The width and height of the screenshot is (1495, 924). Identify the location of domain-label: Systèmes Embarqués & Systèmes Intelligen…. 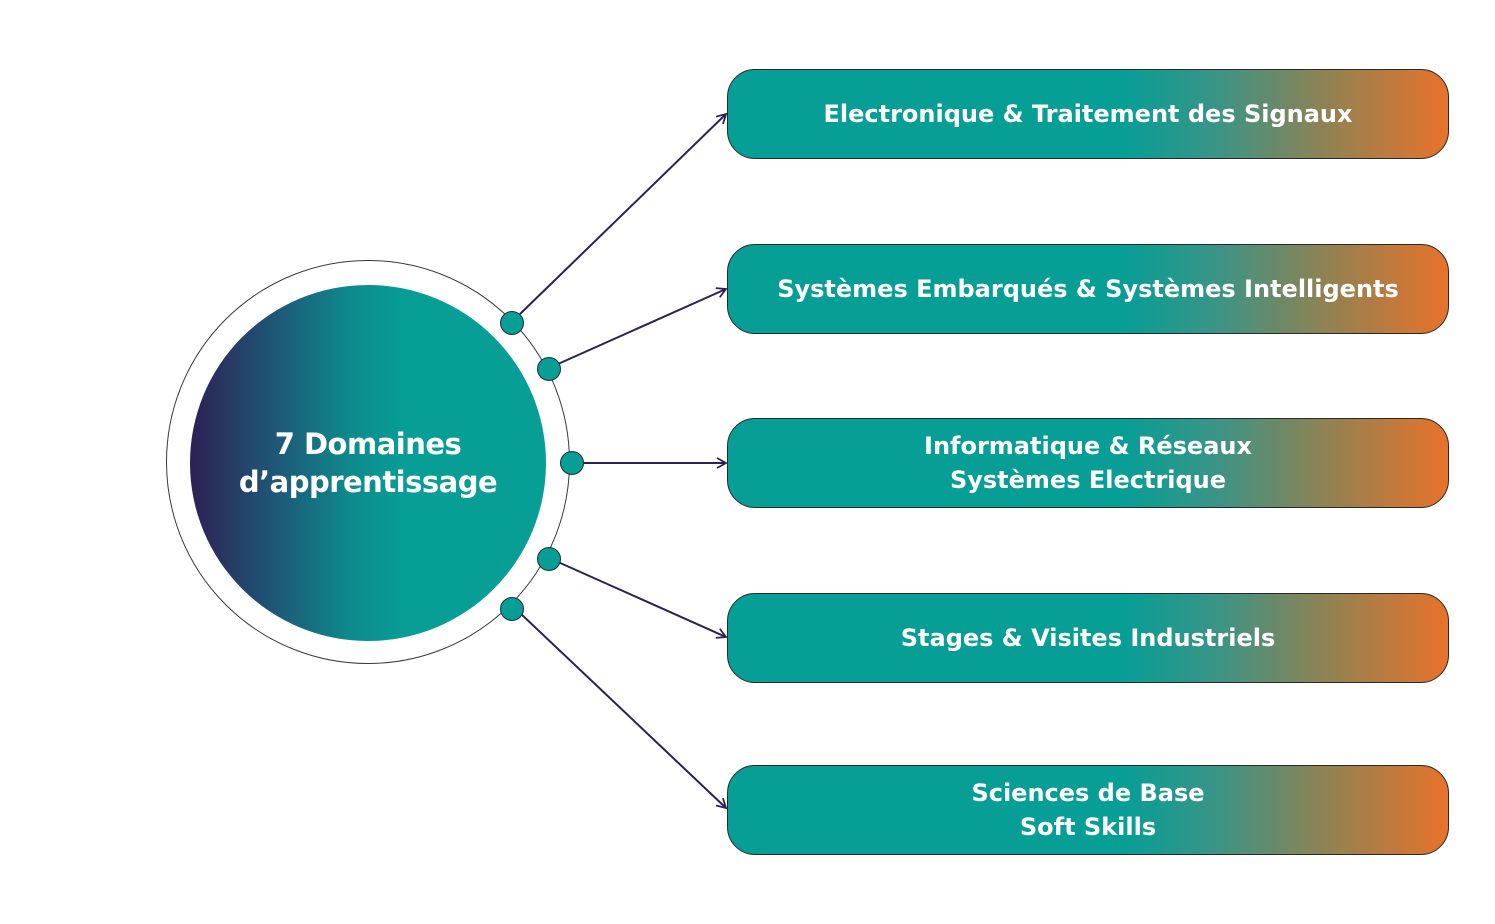
(1088, 289).